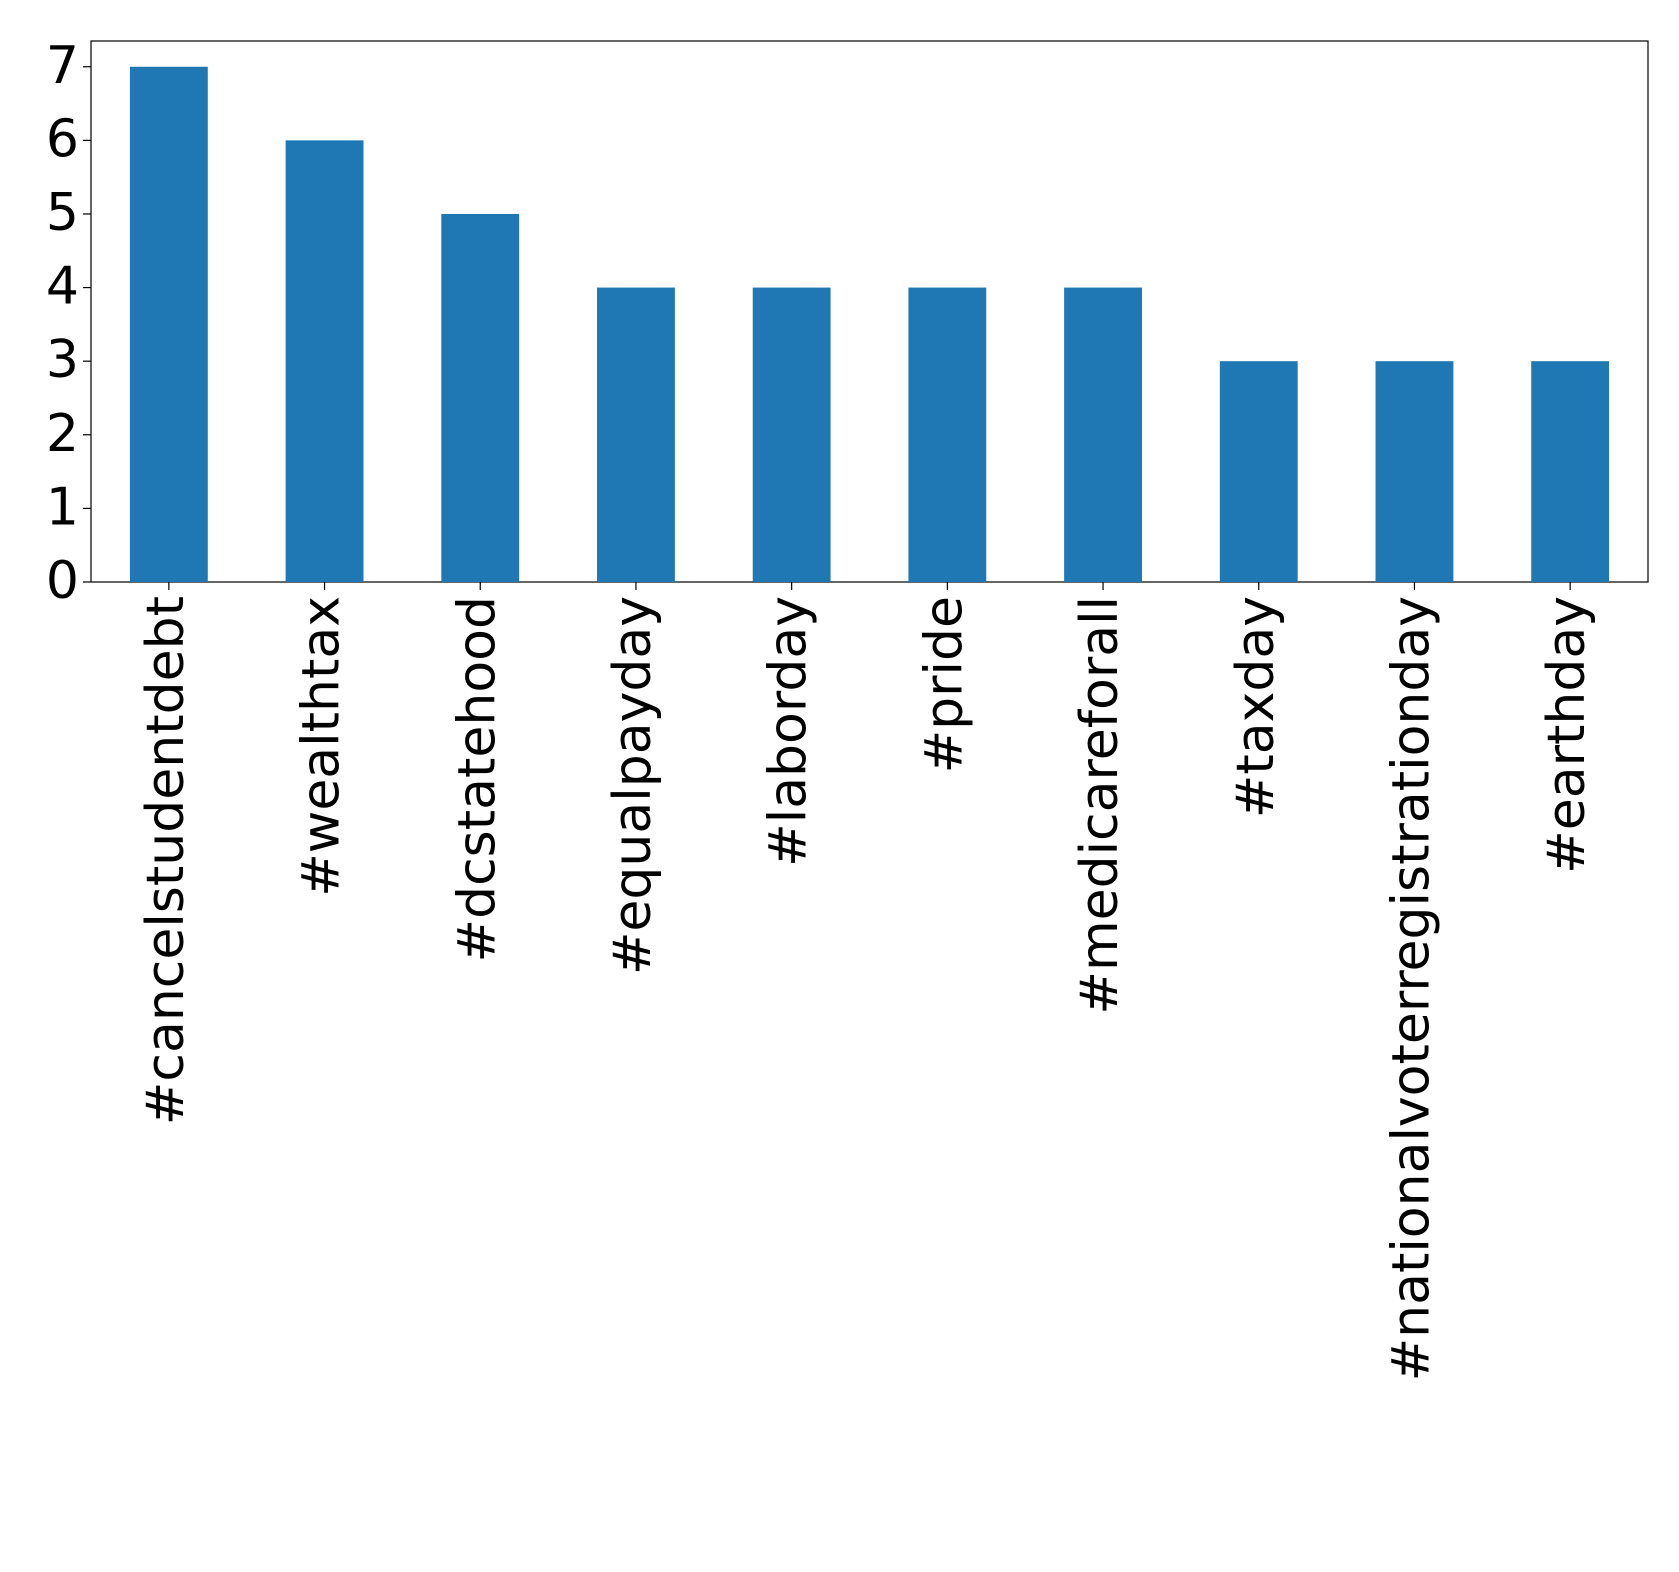  I want to click on y-tick-label: 6, so click(62, 139).